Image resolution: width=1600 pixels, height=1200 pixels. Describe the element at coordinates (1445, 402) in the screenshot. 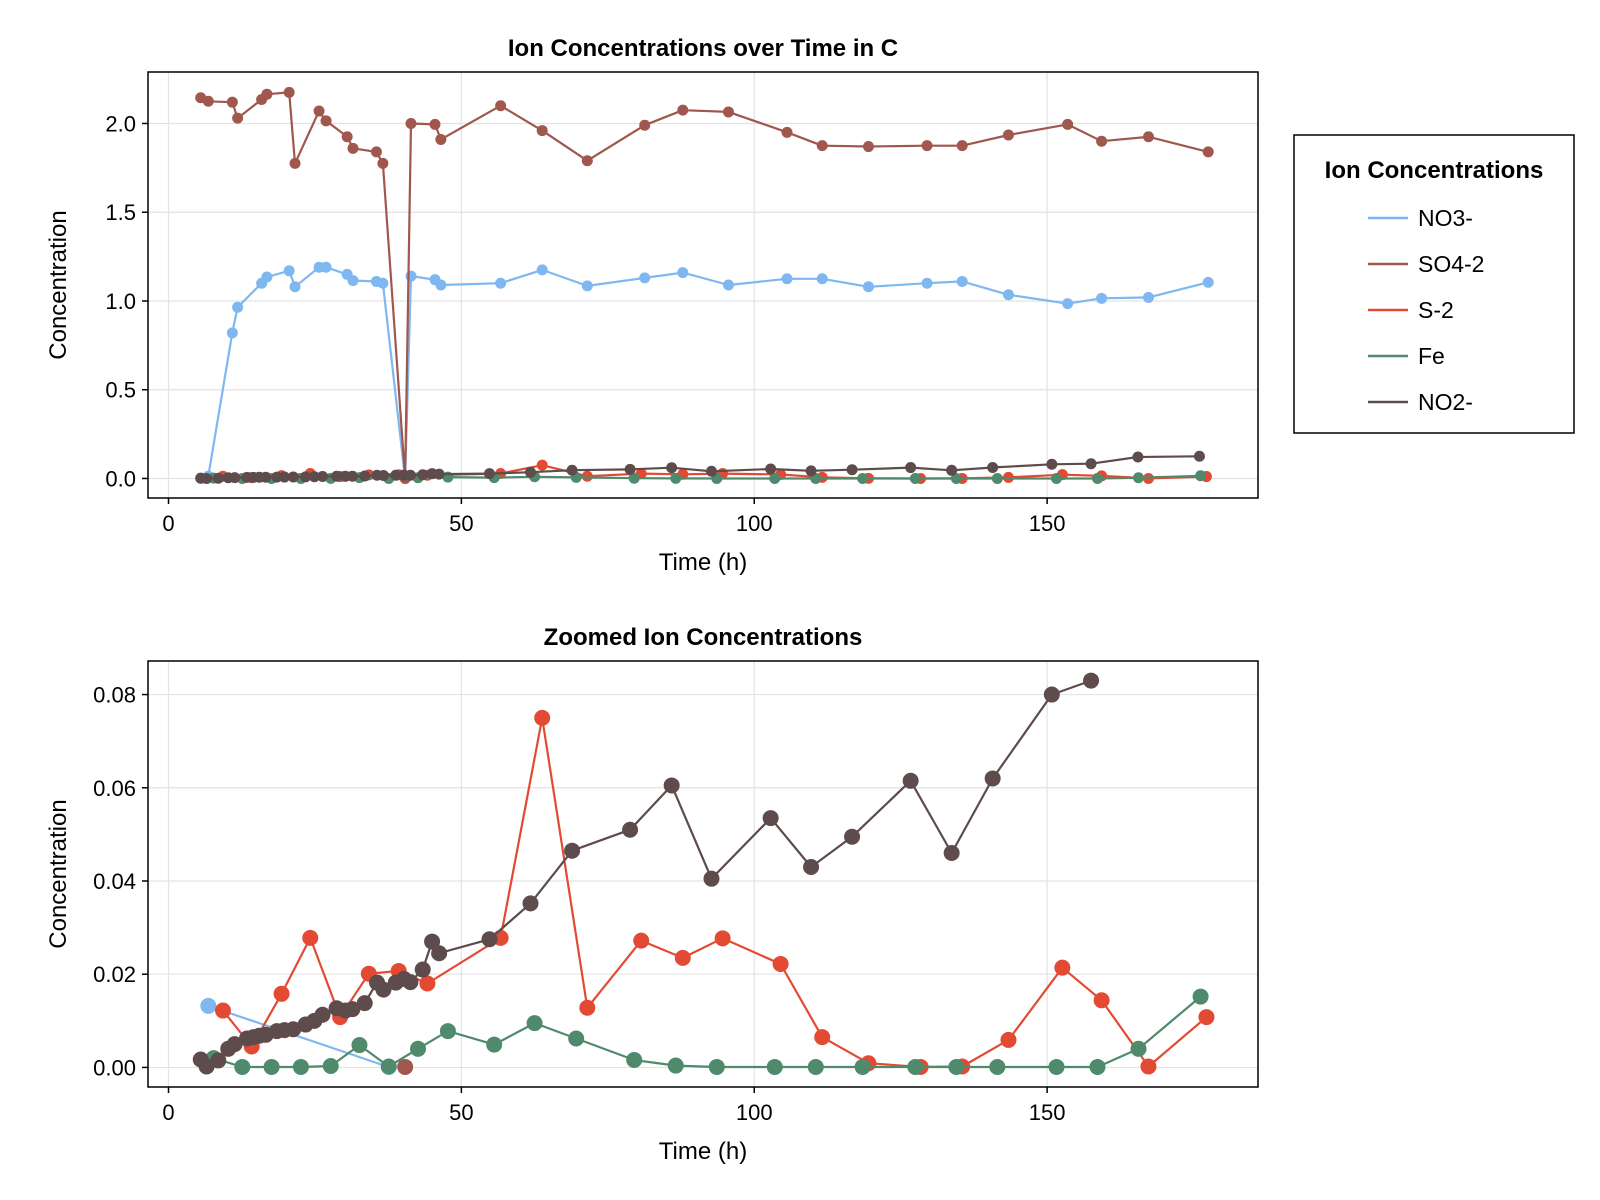

I see `legend-label: NO2-` at that location.